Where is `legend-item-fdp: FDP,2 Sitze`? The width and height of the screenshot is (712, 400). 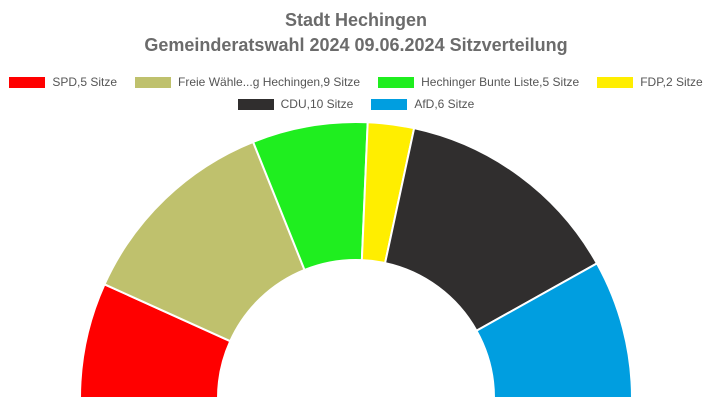 legend-item-fdp: FDP,2 Sitze is located at coordinates (650, 82).